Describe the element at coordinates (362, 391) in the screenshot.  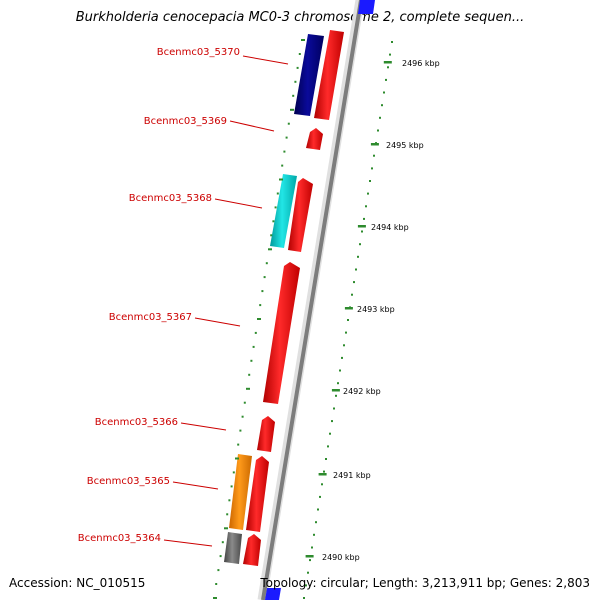
I see `tick-label: 2492 kbp` at that location.